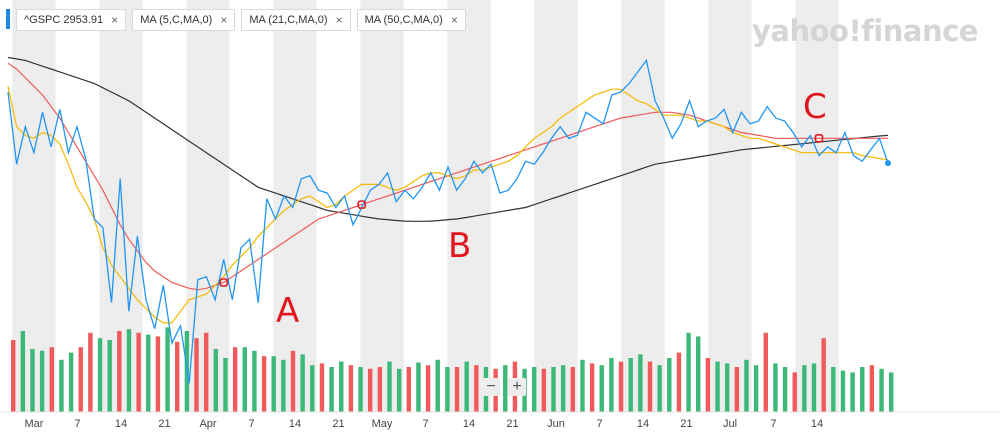  I want to click on yahoo-finance-logo: yahoo!finance, so click(865, 31).